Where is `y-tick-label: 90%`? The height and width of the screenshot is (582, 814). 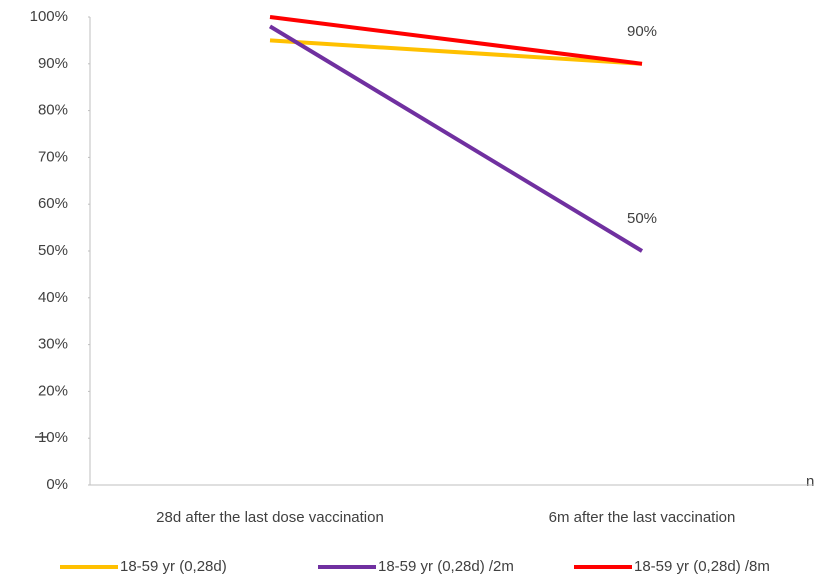 y-tick-label: 90% is located at coordinates (53, 63).